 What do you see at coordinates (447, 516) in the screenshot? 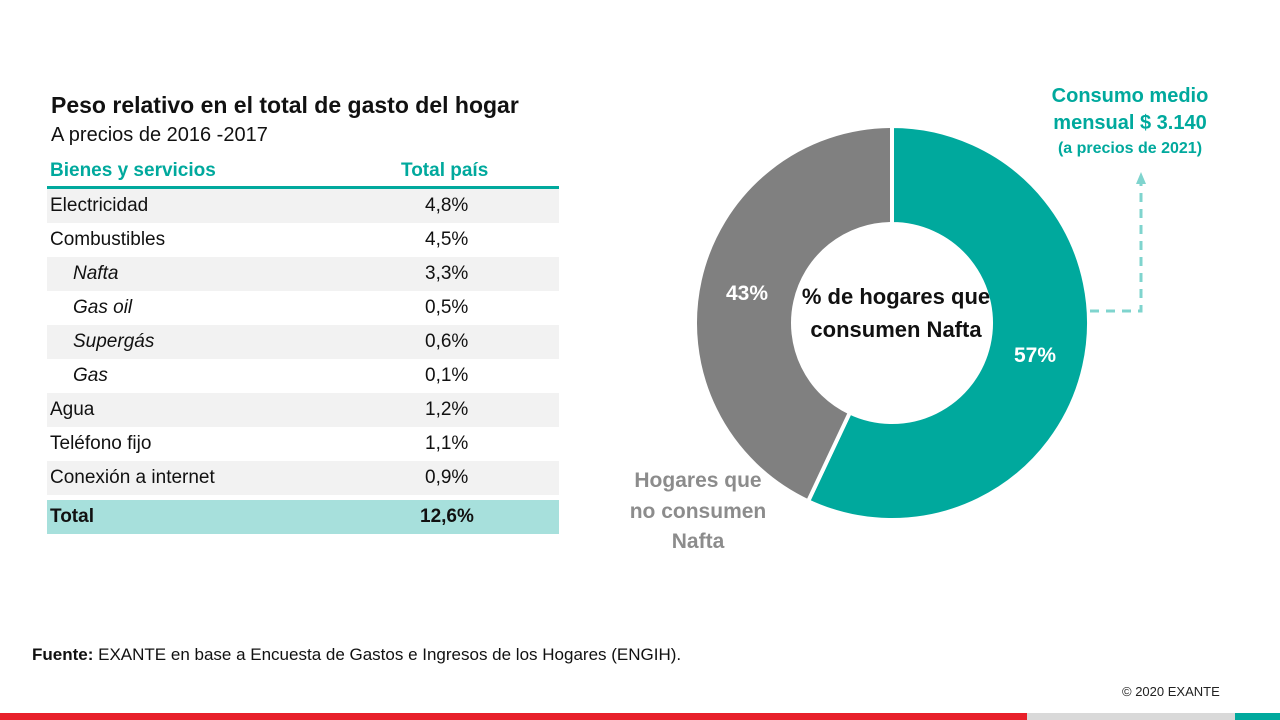
I see `total-value: 12,6%` at bounding box center [447, 516].